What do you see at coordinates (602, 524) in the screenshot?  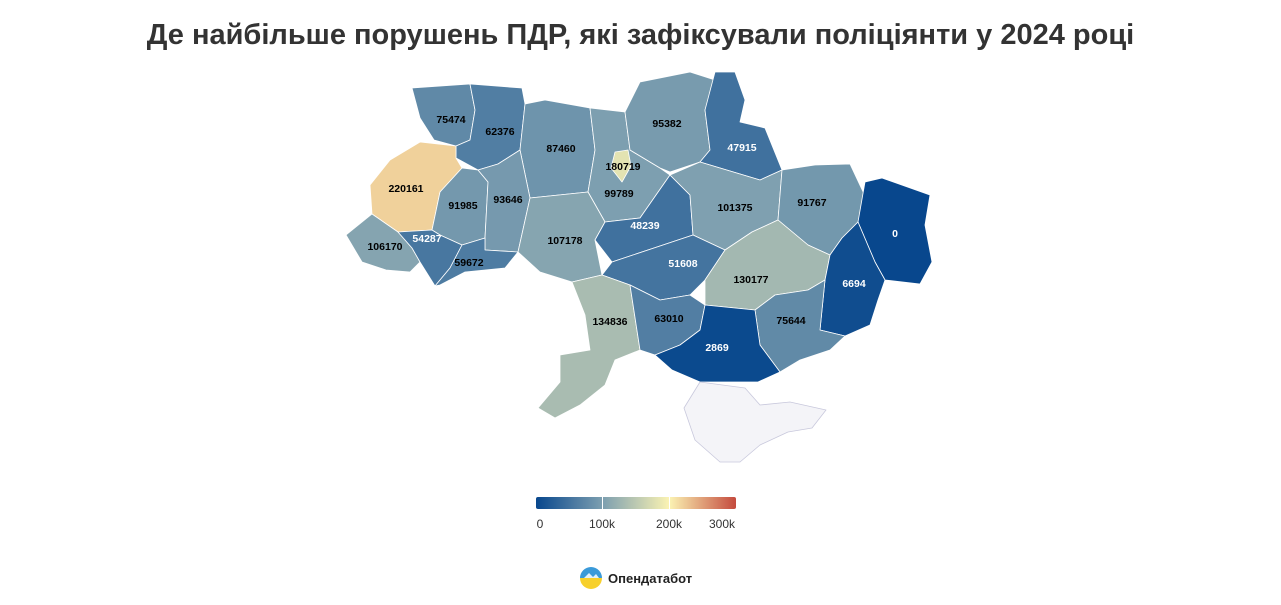 I see `legend-label-100k: 100k` at bounding box center [602, 524].